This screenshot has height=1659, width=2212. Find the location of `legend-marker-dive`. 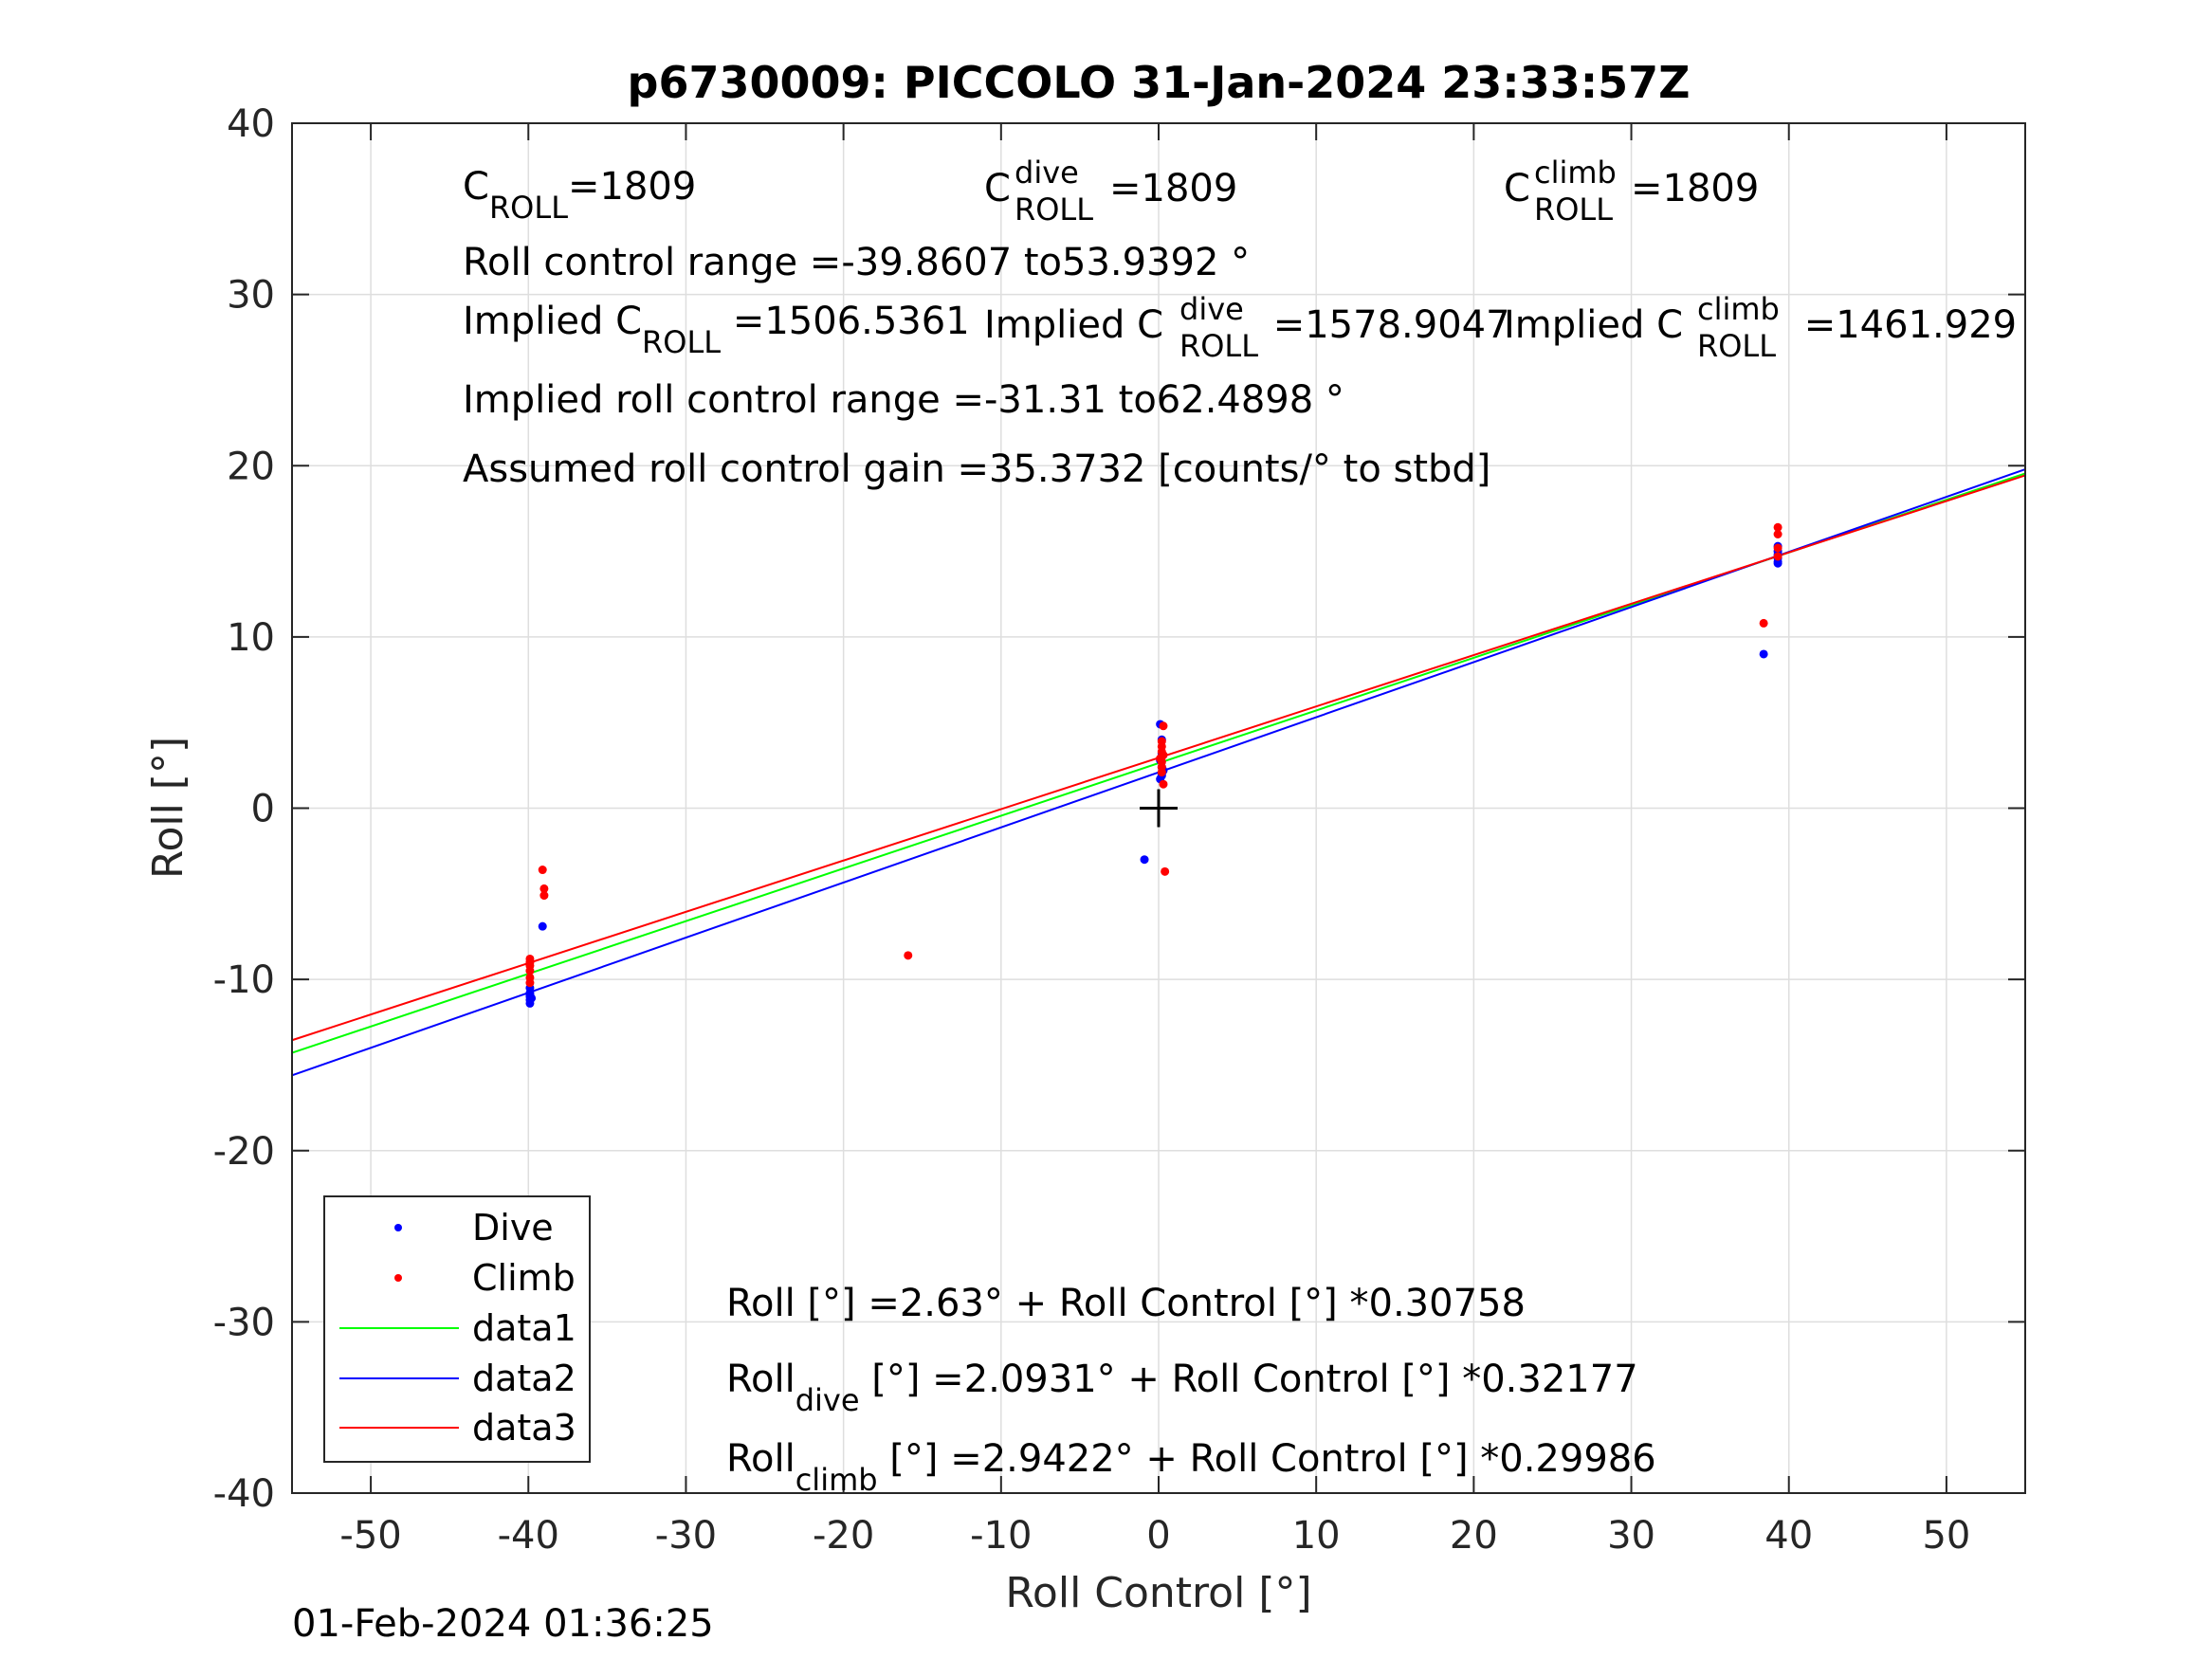

legend-marker-dive is located at coordinates (398, 1227).